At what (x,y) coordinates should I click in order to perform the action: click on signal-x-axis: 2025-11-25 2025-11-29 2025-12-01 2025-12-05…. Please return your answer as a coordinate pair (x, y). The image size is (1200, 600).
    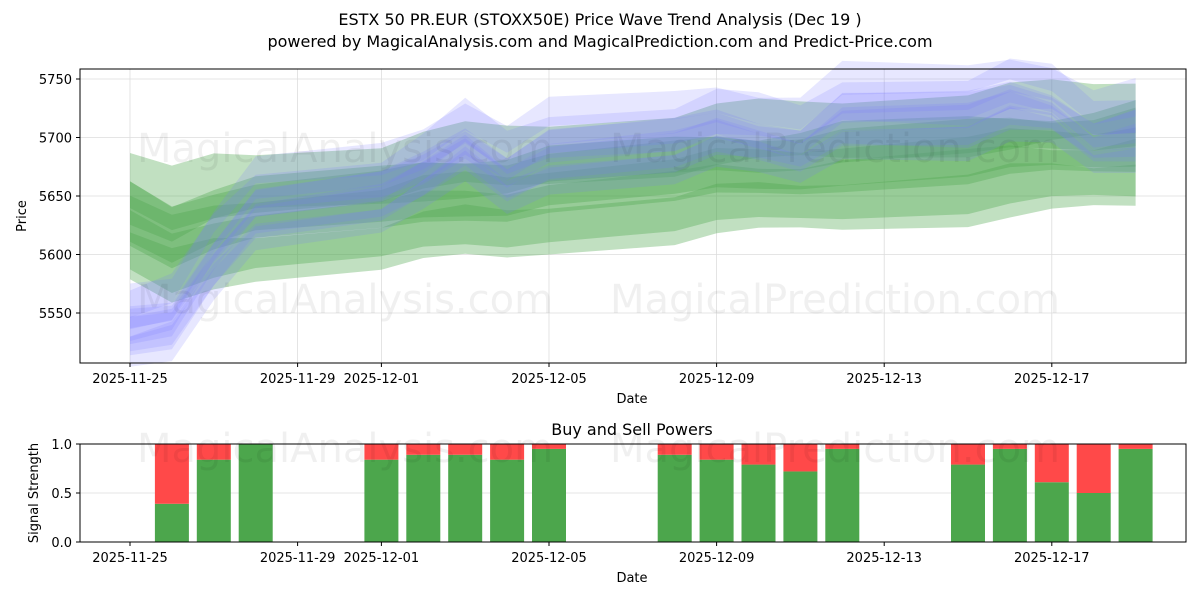
    Looking at the image, I should click on (591, 554).